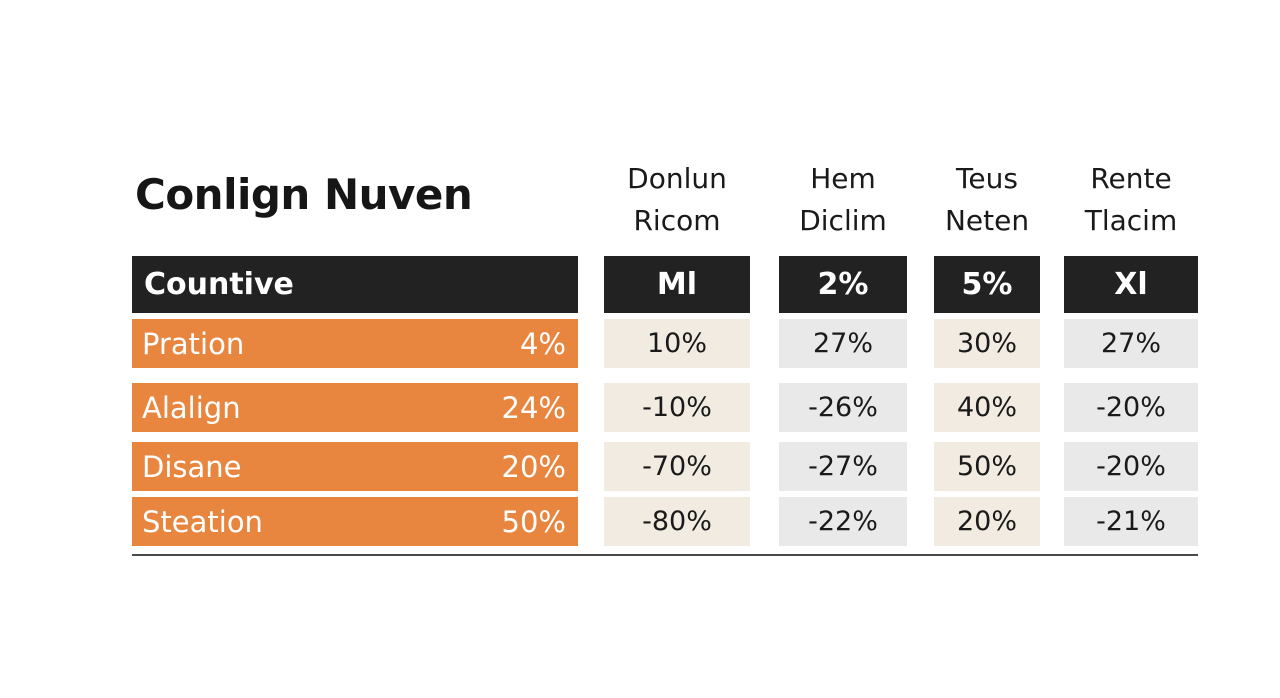  I want to click on table-cell: -26%, so click(843, 407).